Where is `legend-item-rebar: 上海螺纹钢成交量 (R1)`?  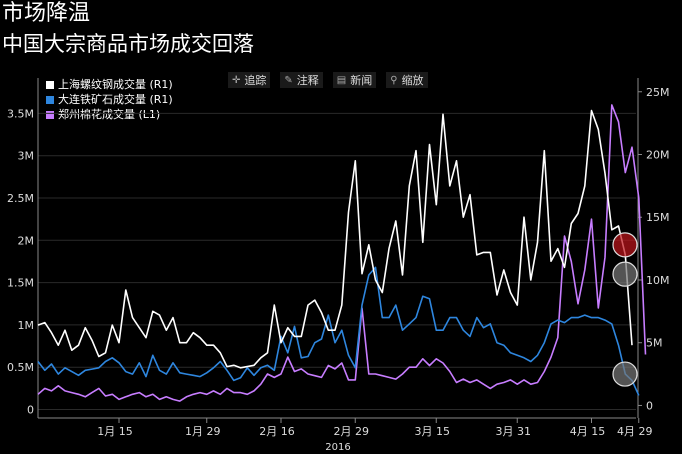 legend-item-rebar: 上海螺纹钢成交量 (R1) is located at coordinates (109, 84).